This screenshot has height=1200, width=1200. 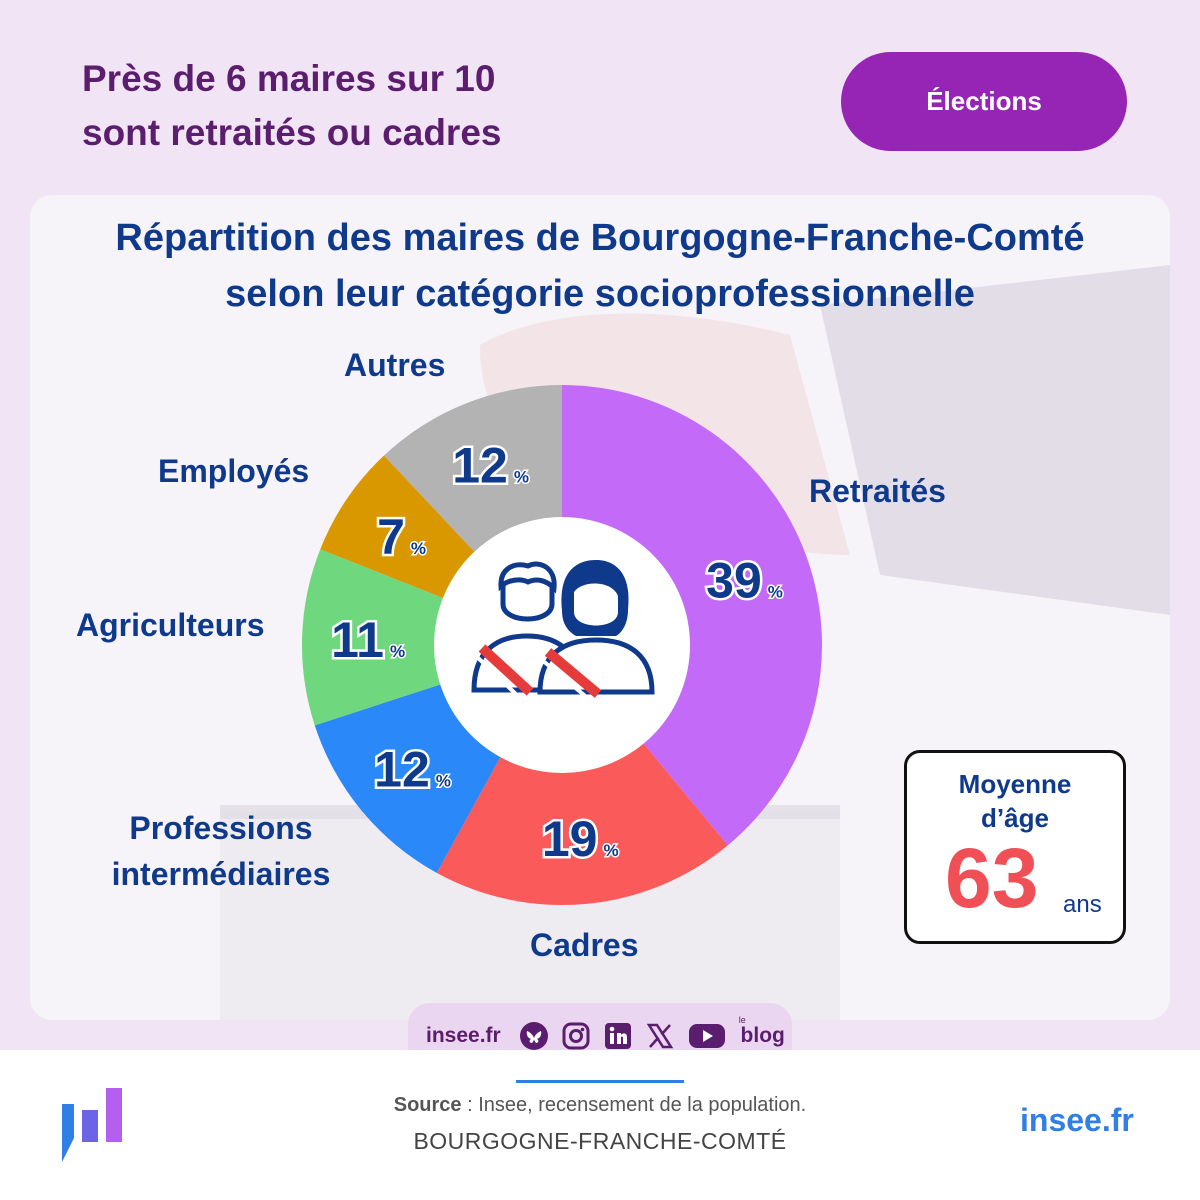 I want to click on blog-small-text: le, so click(x=742, y=1020).